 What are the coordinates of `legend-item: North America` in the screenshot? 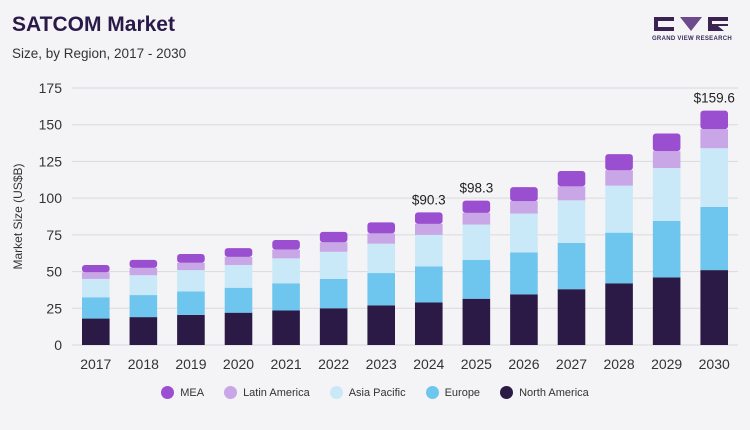 It's located at (544, 392).